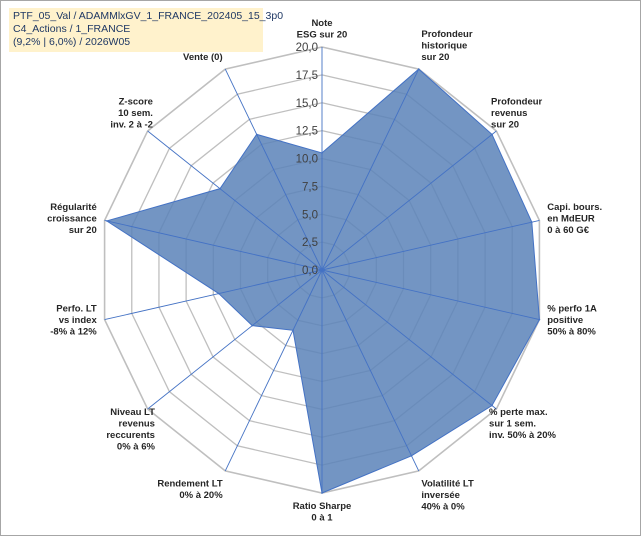 The image size is (641, 536). I want to click on tick-label: 0,0, so click(310, 271).